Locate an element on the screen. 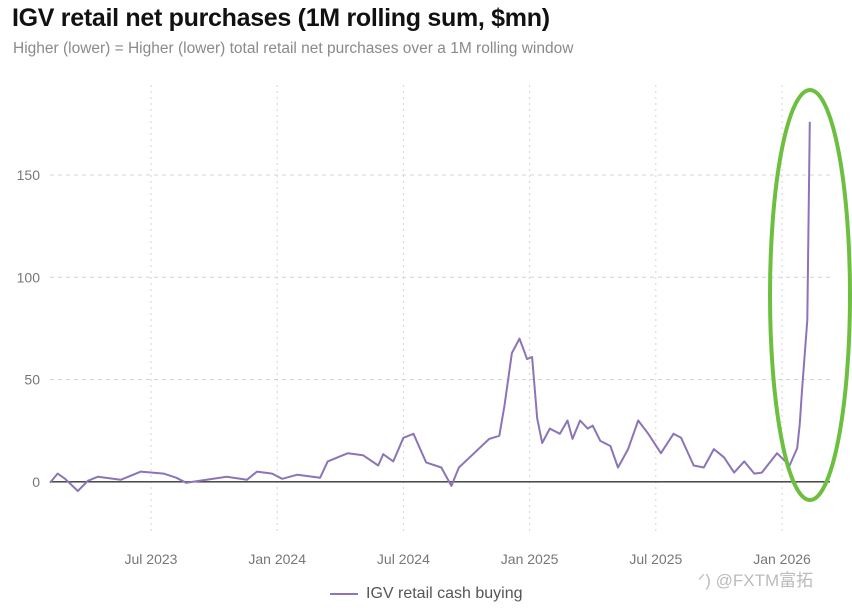 The height and width of the screenshot is (616, 852). x-tick-label: Jul 2025 is located at coordinates (655, 559).